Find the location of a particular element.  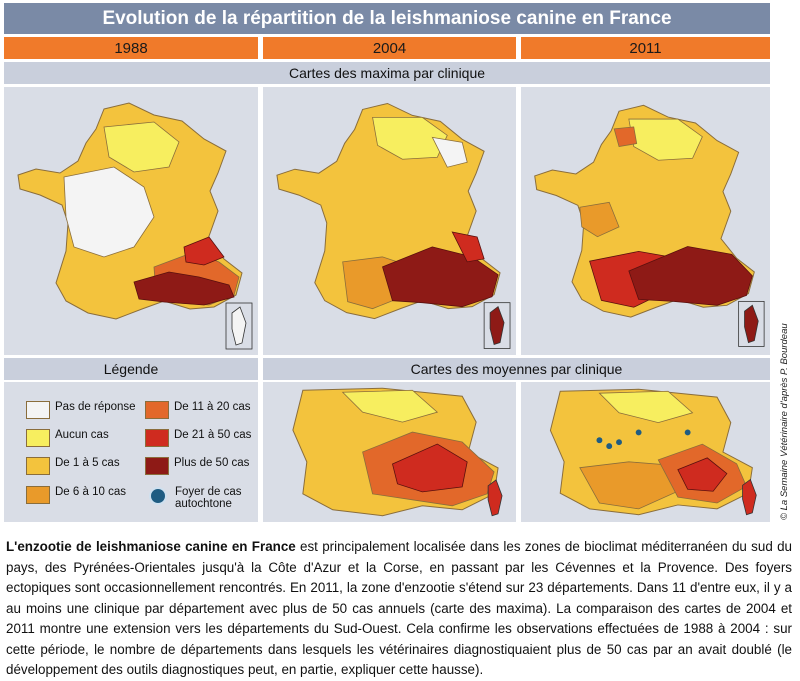

legend-foyer-label: Foyer de cas autochtone is located at coordinates (208, 498).